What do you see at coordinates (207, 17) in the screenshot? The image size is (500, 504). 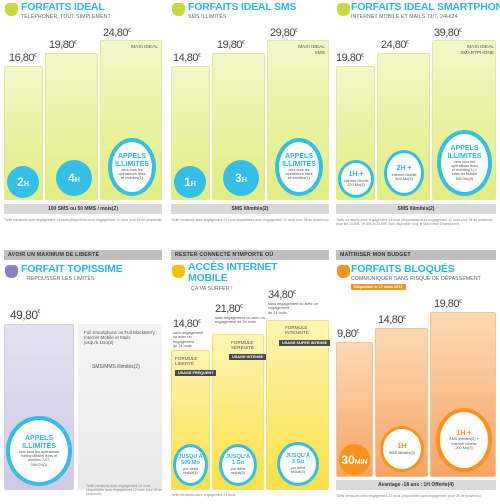 I see `panel-subtitle: SMS ILLIMITÉS` at bounding box center [207, 17].